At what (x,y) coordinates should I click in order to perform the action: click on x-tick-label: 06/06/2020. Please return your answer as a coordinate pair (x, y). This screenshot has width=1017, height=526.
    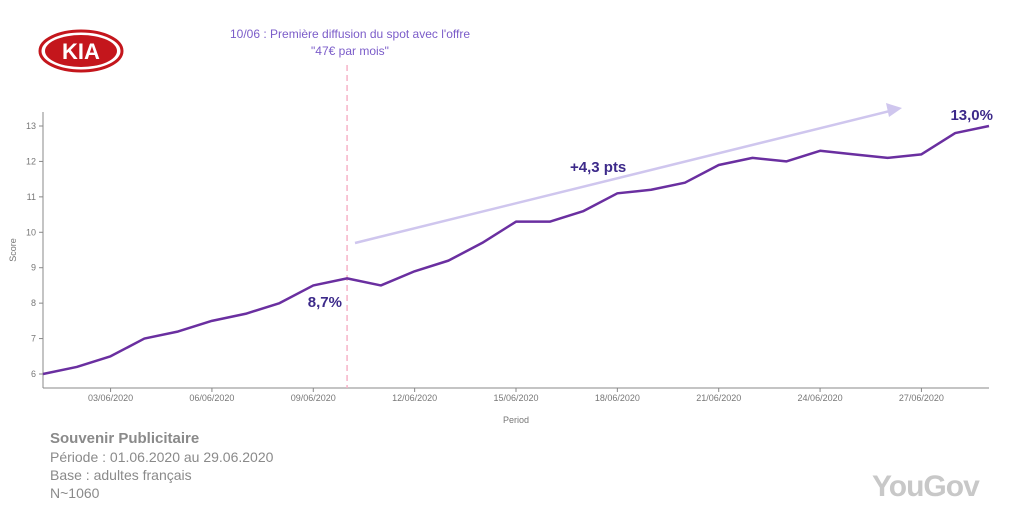
    Looking at the image, I should click on (211, 398).